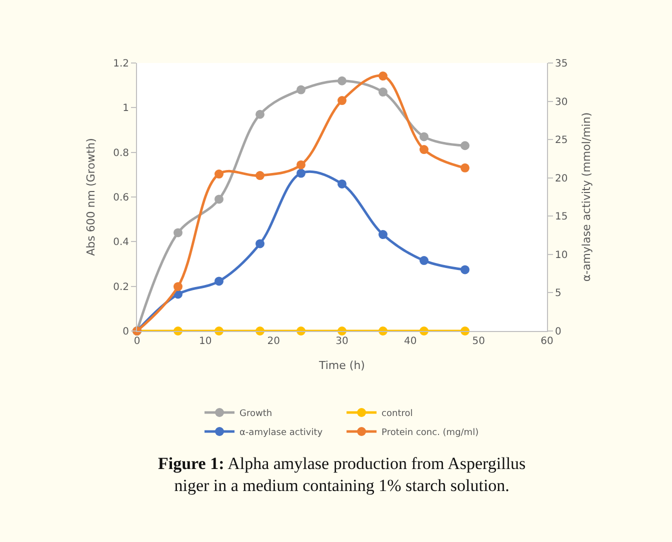 This screenshot has width=672, height=542. Describe the element at coordinates (121, 242) in the screenshot. I see `y-tick-label: 0.4` at that location.